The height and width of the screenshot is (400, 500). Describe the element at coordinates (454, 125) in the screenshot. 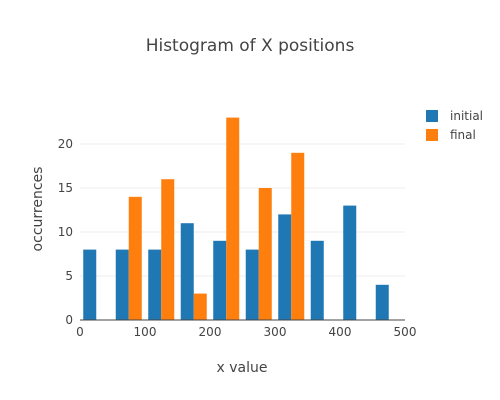

I see `legend: initial final` at that location.